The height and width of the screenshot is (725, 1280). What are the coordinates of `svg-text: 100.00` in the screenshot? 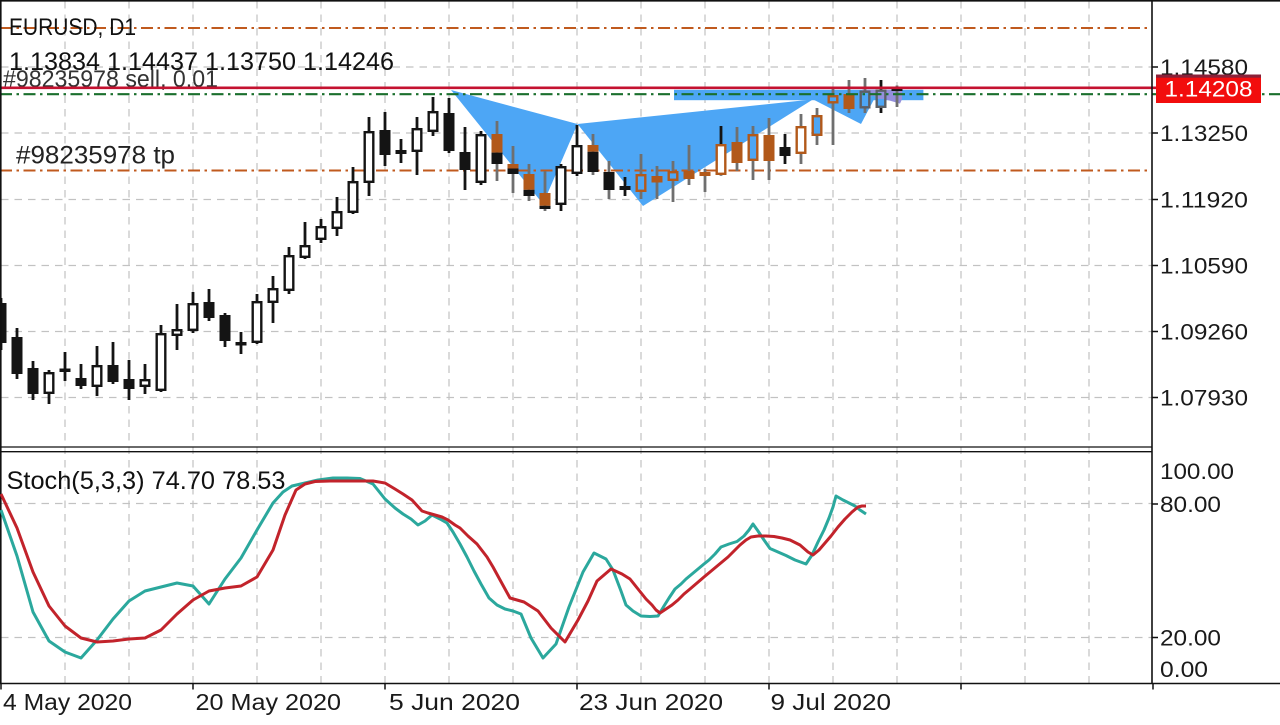 It's located at (1197, 471).